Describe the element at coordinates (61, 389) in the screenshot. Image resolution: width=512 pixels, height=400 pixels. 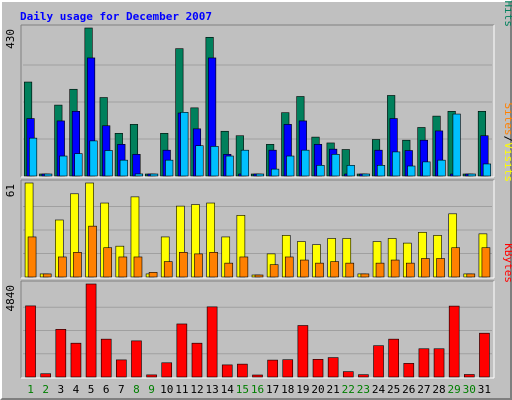
I see `day-label: 3` at that location.